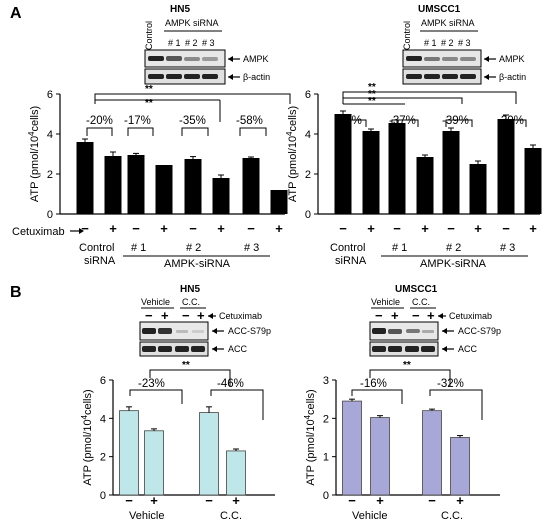 This screenshot has height=525, width=550. What do you see at coordinates (326, 381) in the screenshot?
I see `y-tick-label: 3` at bounding box center [326, 381].